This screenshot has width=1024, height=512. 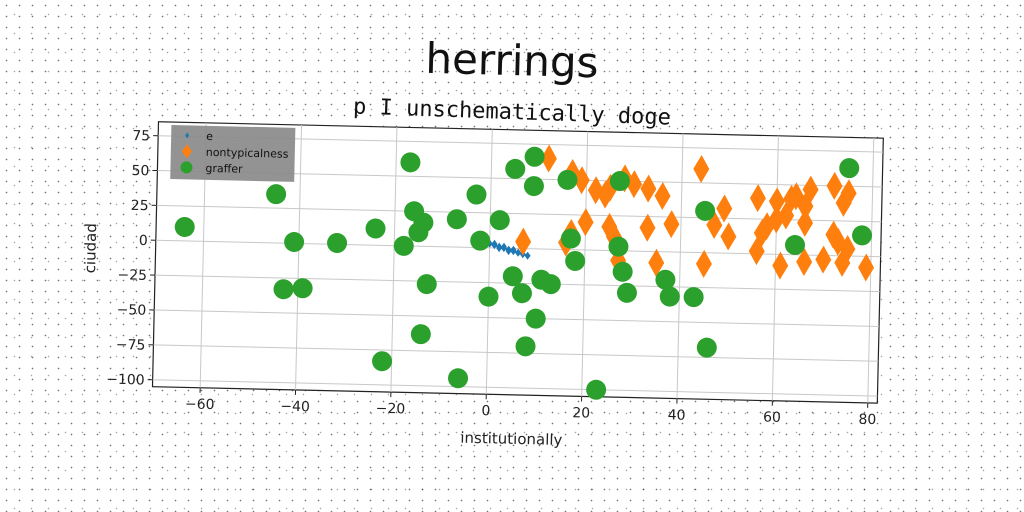 What do you see at coordinates (131, 345) in the screenshot?
I see `y-tick-label: −75` at bounding box center [131, 345].